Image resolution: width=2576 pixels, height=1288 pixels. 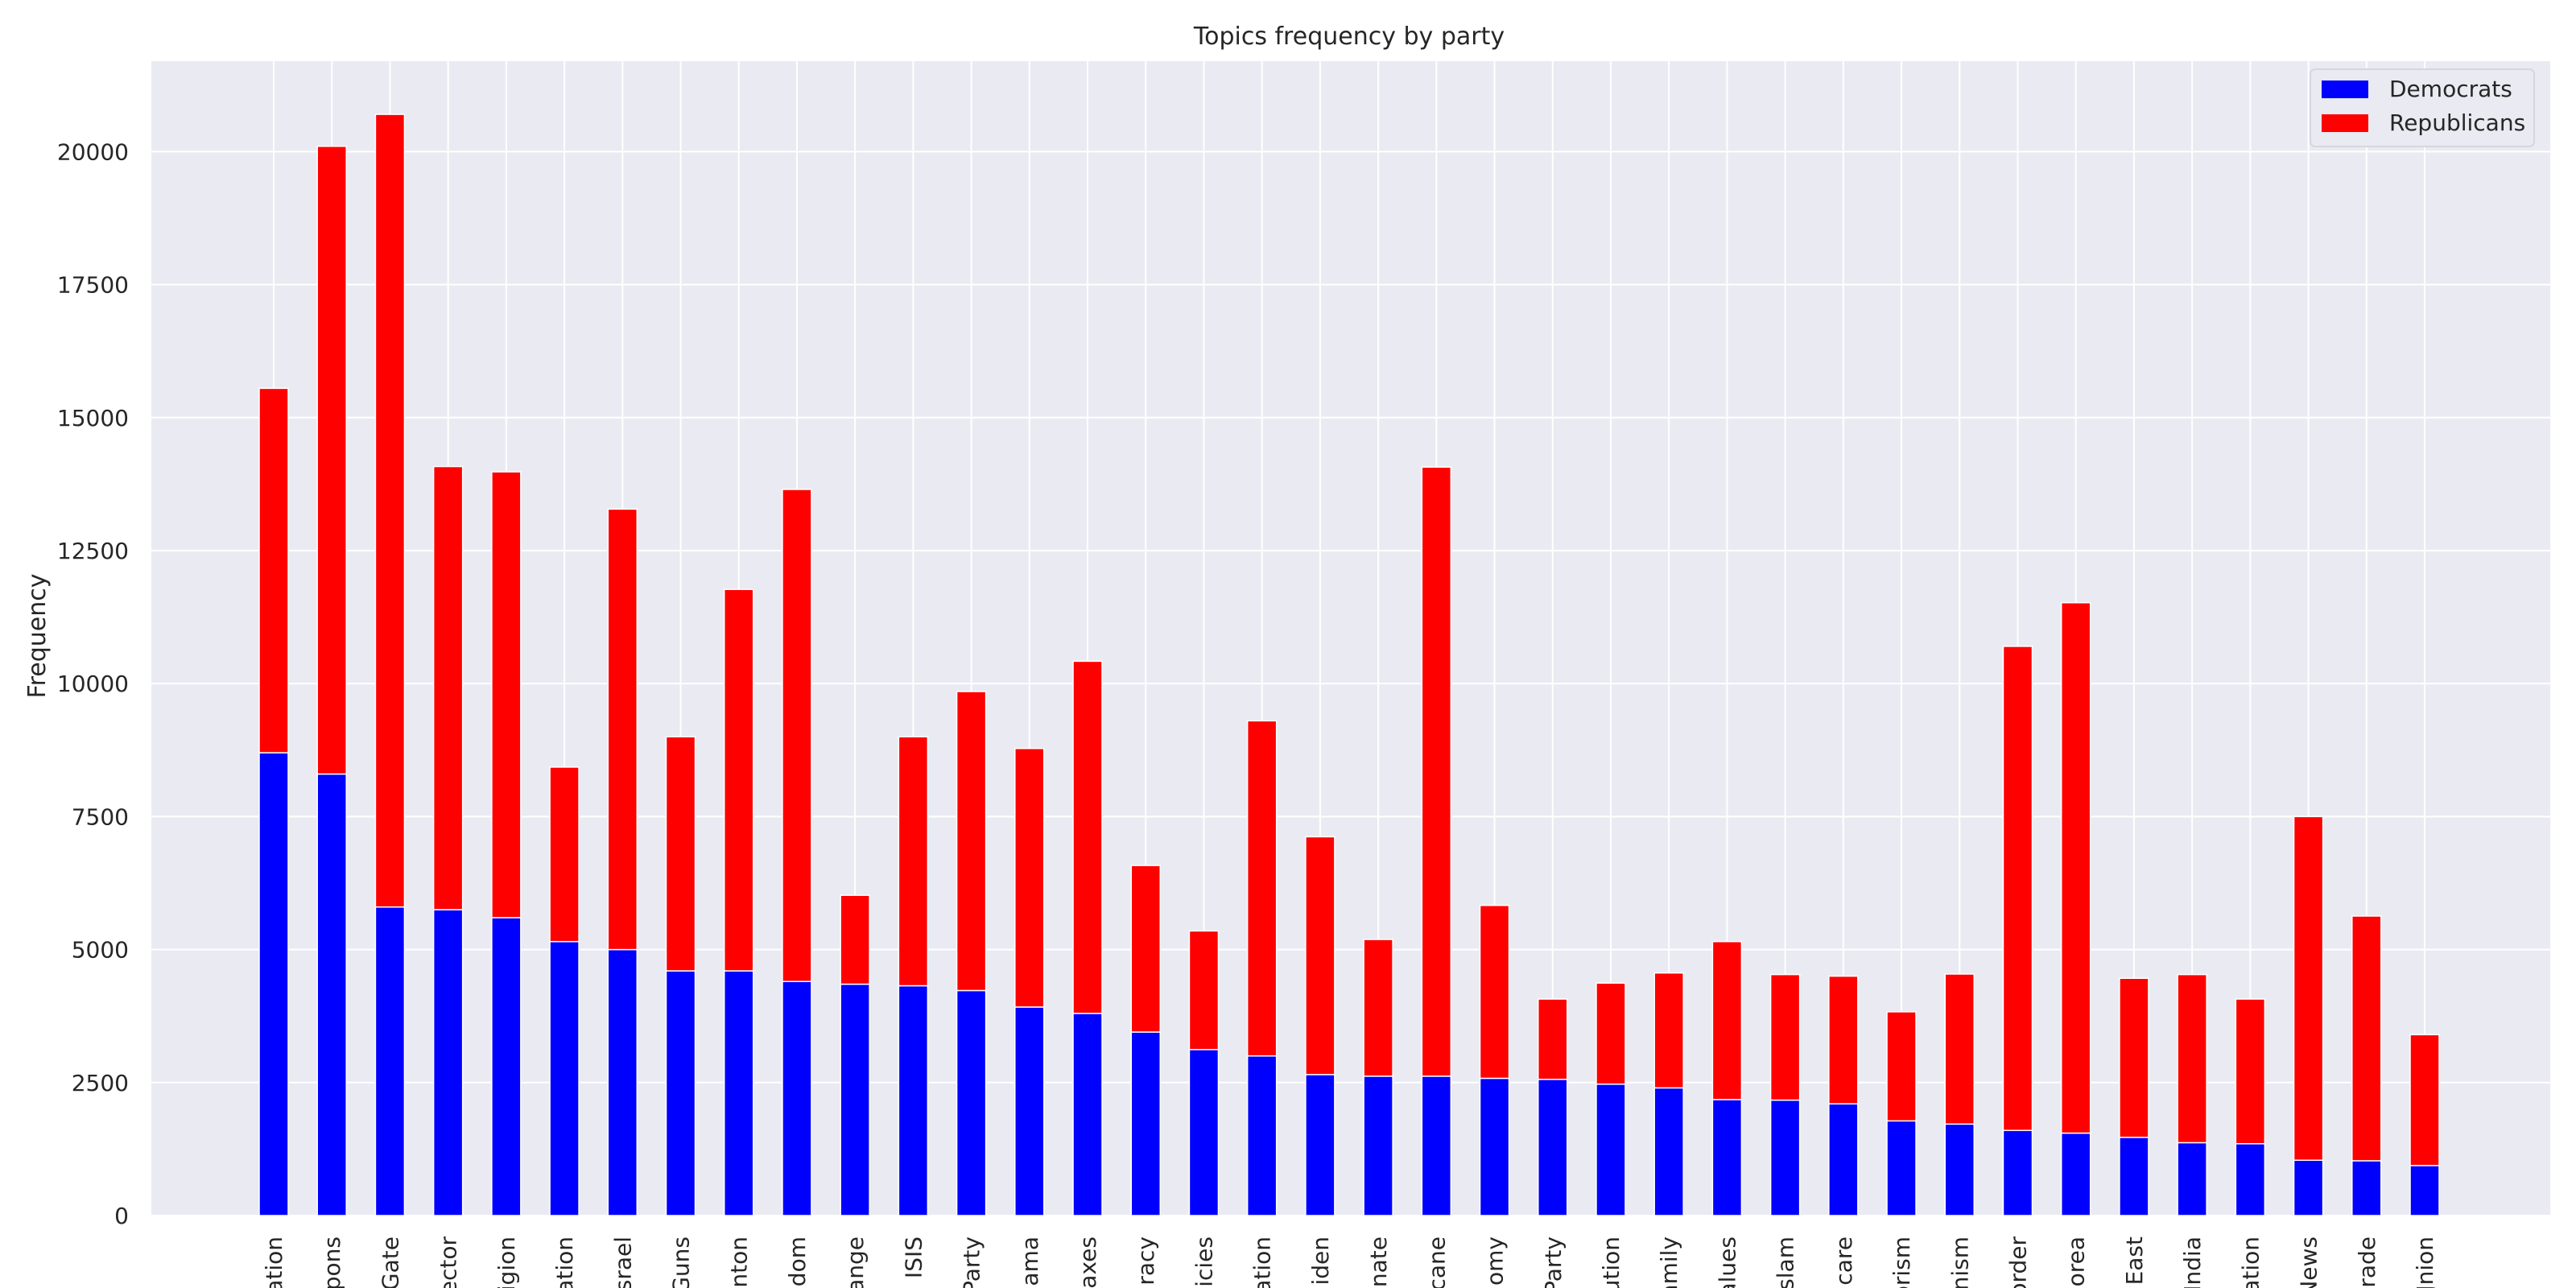 What do you see at coordinates (1844, 1261) in the screenshot?
I see `x-tick-label: care` at bounding box center [1844, 1261].